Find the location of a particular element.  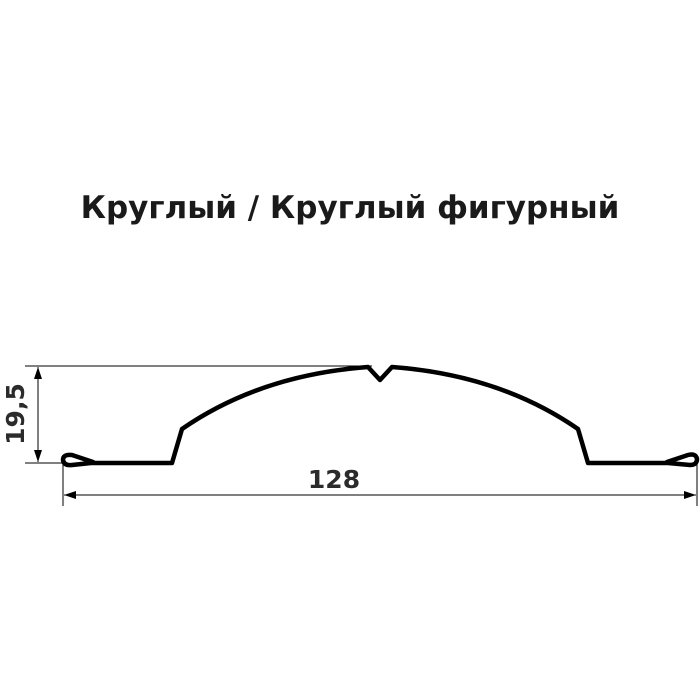

diagram-title: Круглый / Круглый фигурный is located at coordinates (350, 208).